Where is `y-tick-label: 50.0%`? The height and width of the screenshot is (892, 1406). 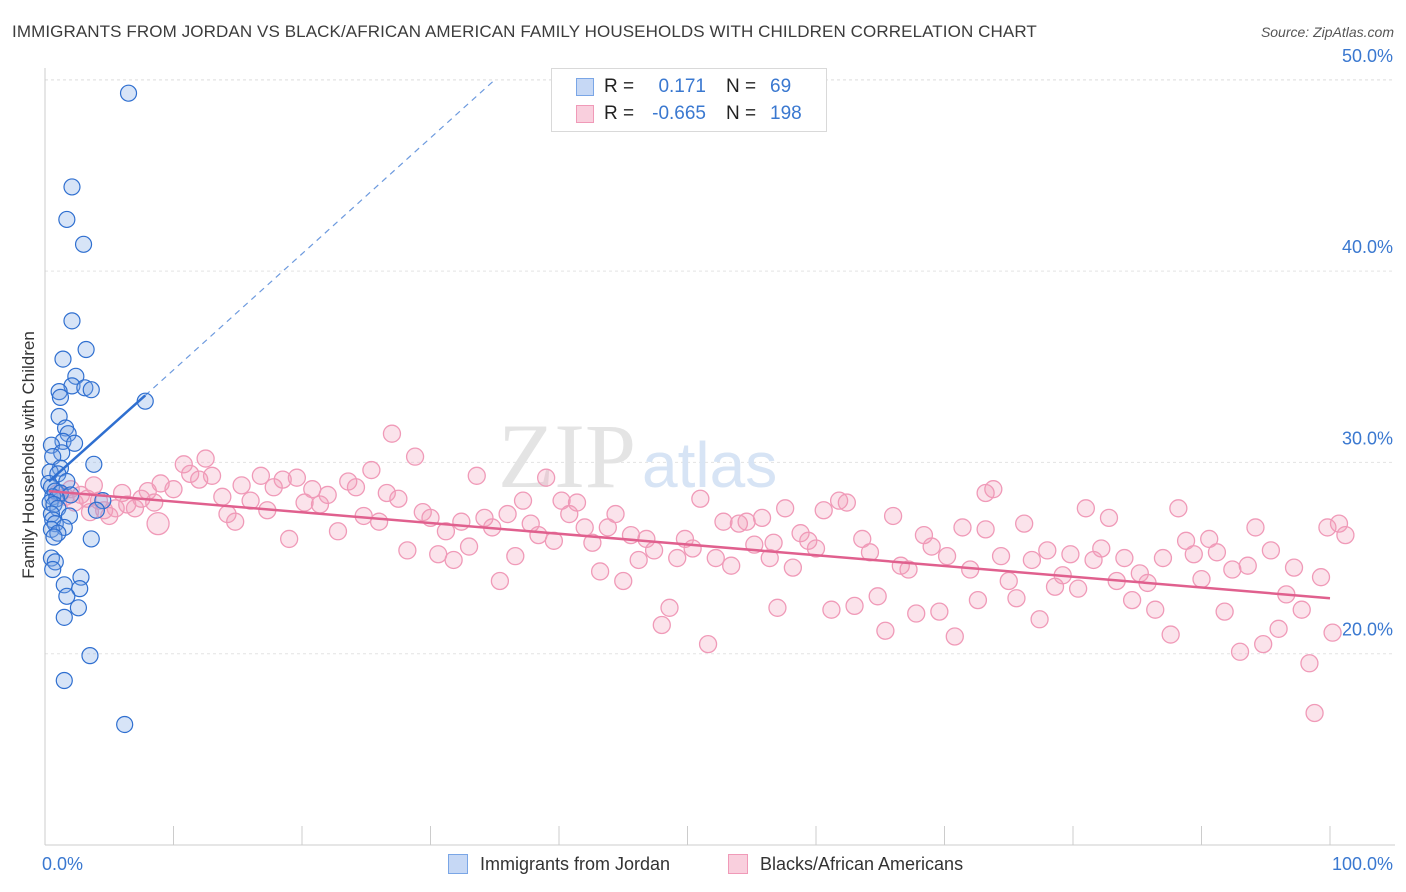
y-tick-label: 50.0% is located at coordinates (1367, 56).